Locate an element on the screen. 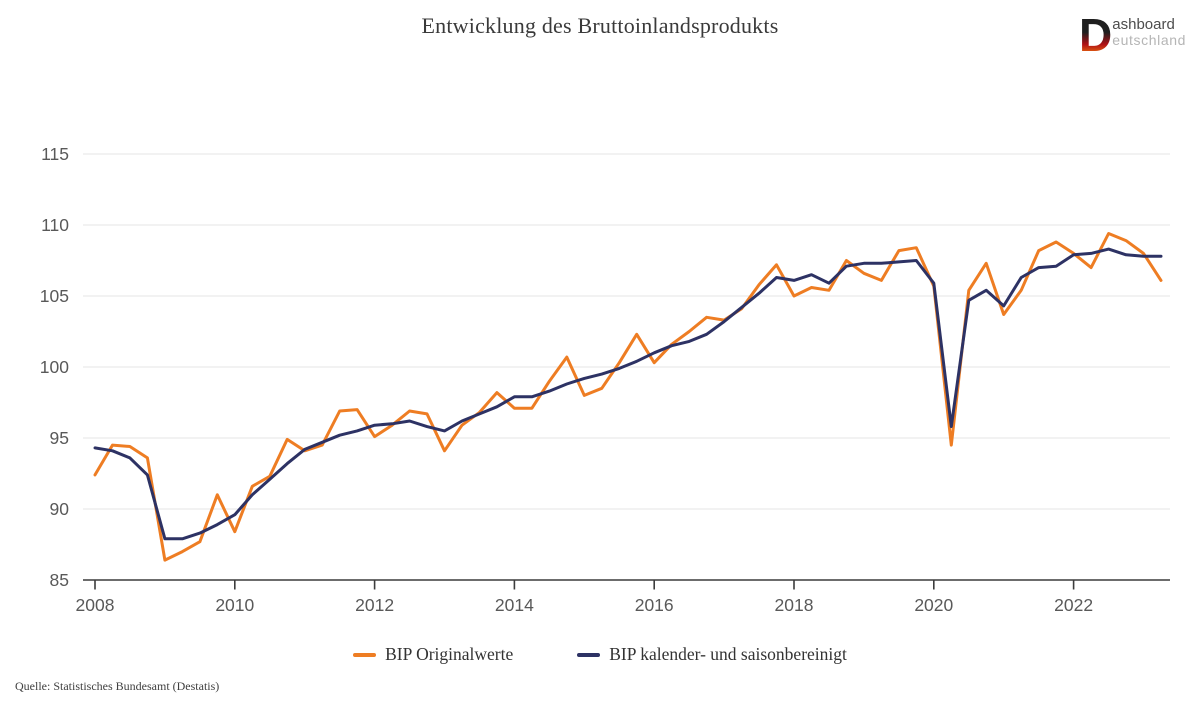 This screenshot has width=1200, height=705. y-axis-tick-label: 110 is located at coordinates (55, 225).